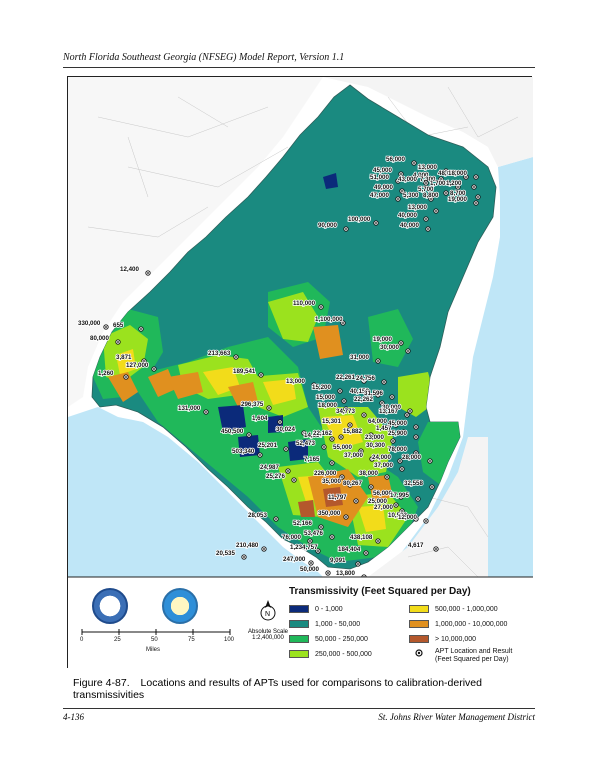 This screenshot has width=600, height=777. I want to click on apt-result-label: 37,000, so click(353, 455).